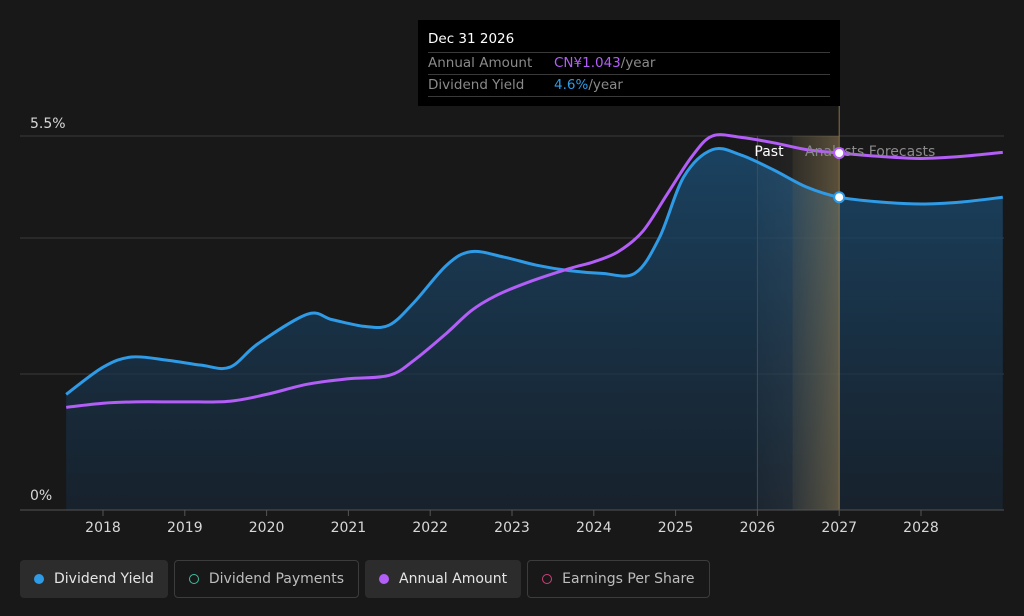  Describe the element at coordinates (39, 579) in the screenshot. I see `dividend-yield-dot-icon` at that location.